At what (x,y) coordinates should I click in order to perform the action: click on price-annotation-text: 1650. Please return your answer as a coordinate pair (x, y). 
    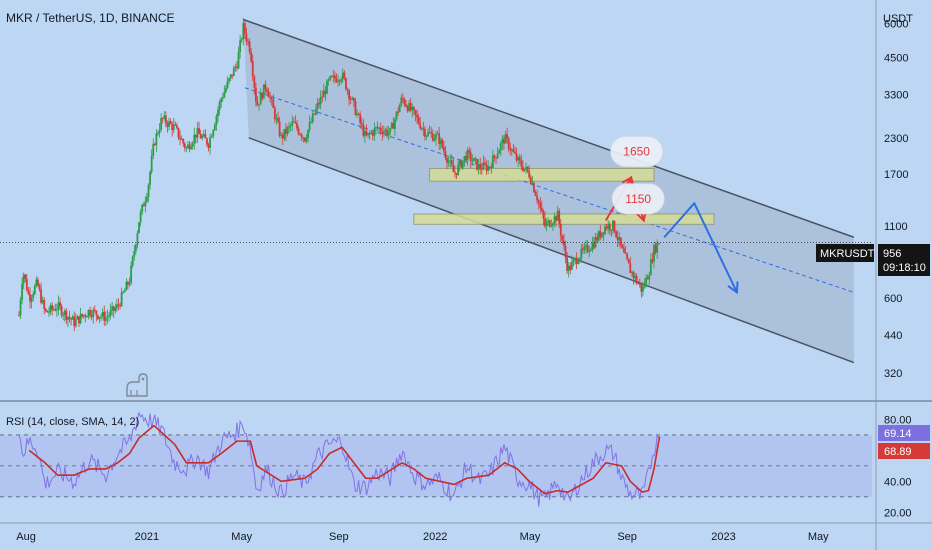
    Looking at the image, I should click on (636, 152).